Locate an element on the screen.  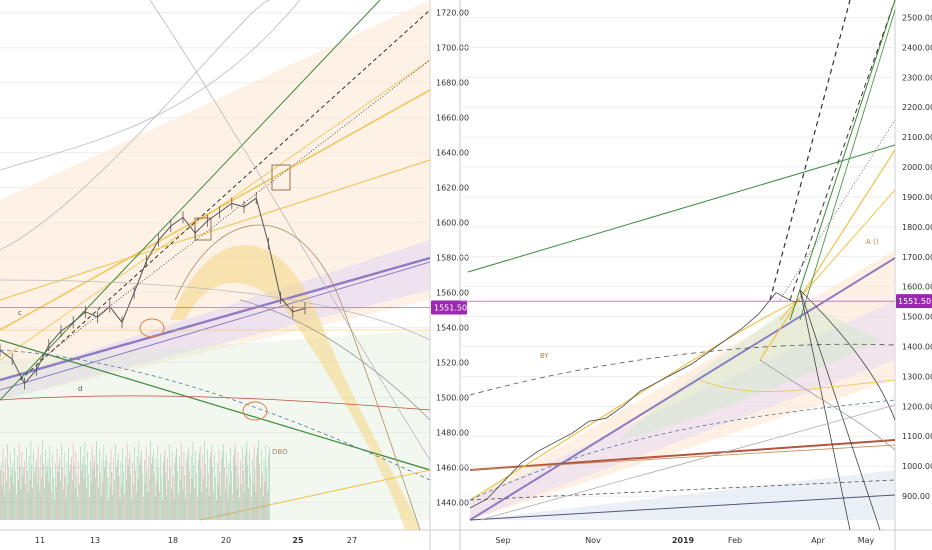
right-y-tick-label: 1500.00 is located at coordinates (917, 317).